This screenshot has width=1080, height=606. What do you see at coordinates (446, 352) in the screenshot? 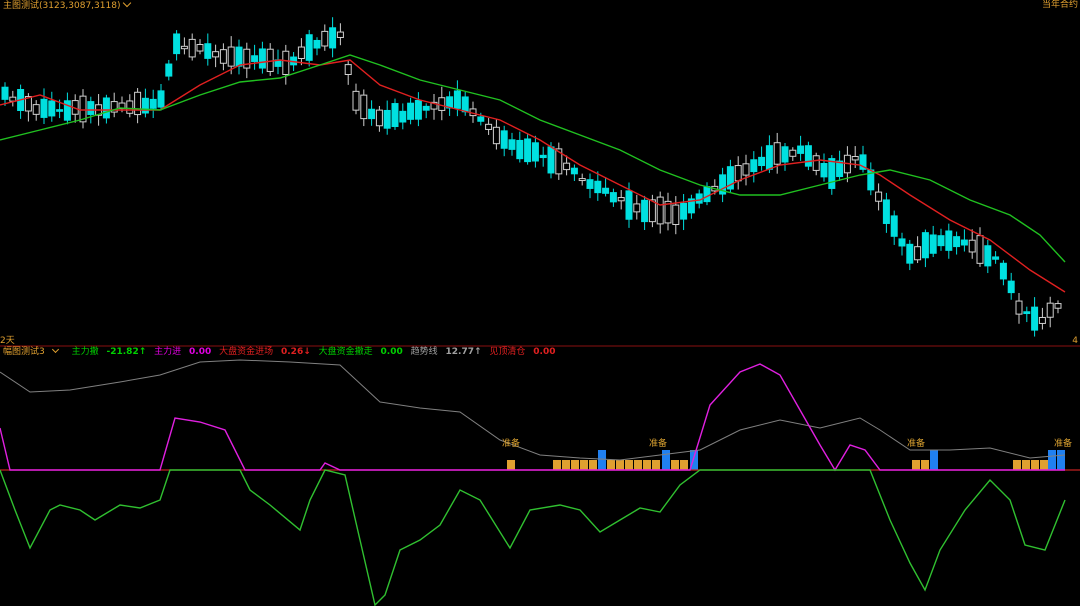
I see `indicator-4: 趋势线 12.77↑` at bounding box center [446, 352].